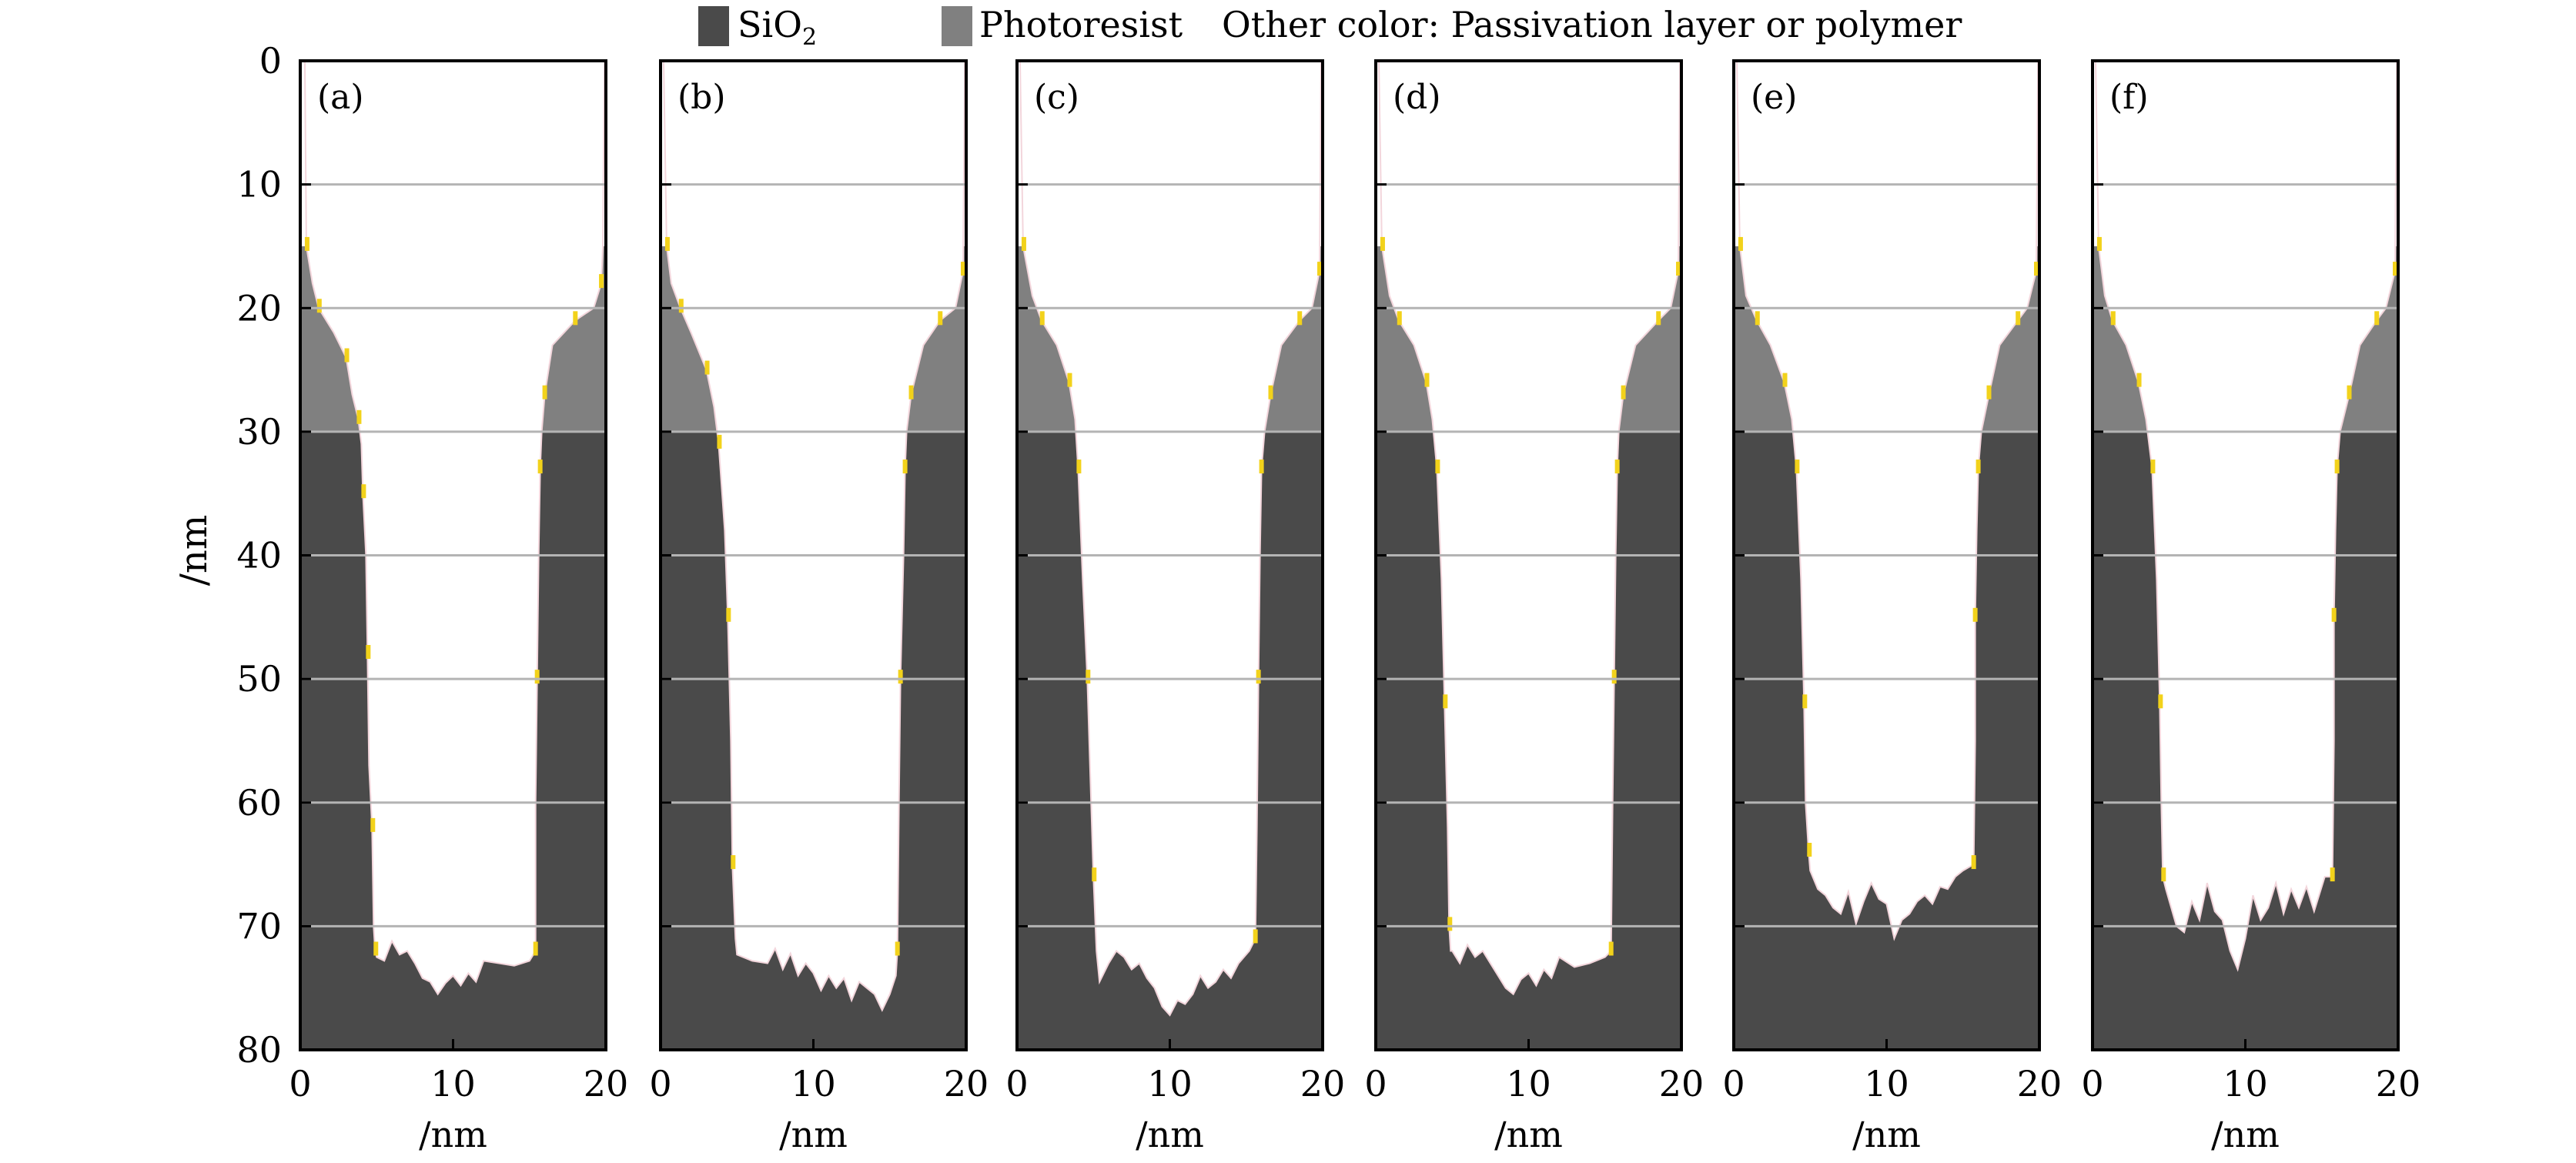 This screenshot has height=1163, width=2576. Describe the element at coordinates (259, 1050) in the screenshot. I see `y-tick-label: 80` at that location.